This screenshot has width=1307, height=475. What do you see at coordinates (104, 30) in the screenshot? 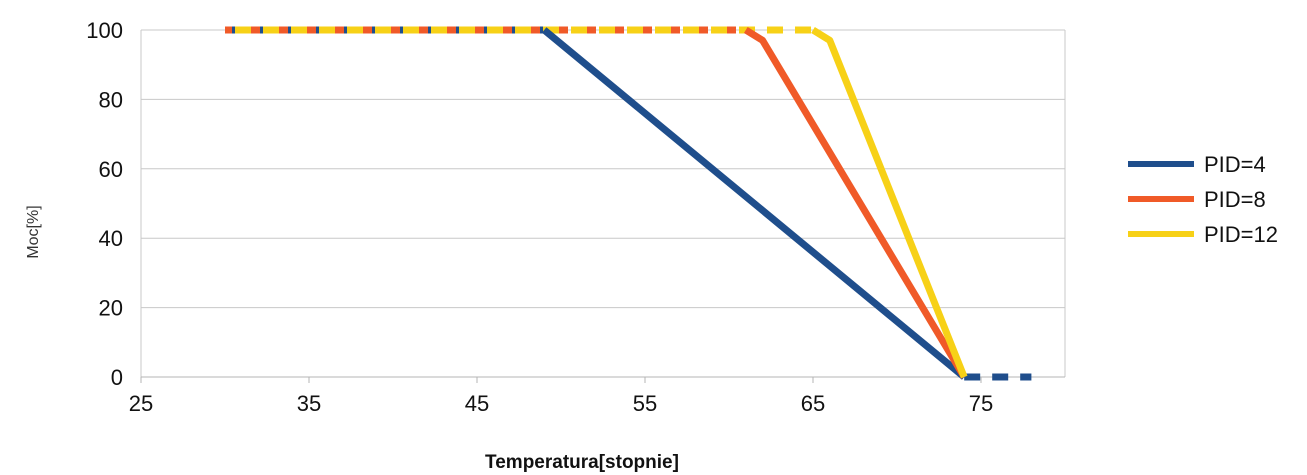
I see `y-tick-label: 100` at bounding box center [104, 30].